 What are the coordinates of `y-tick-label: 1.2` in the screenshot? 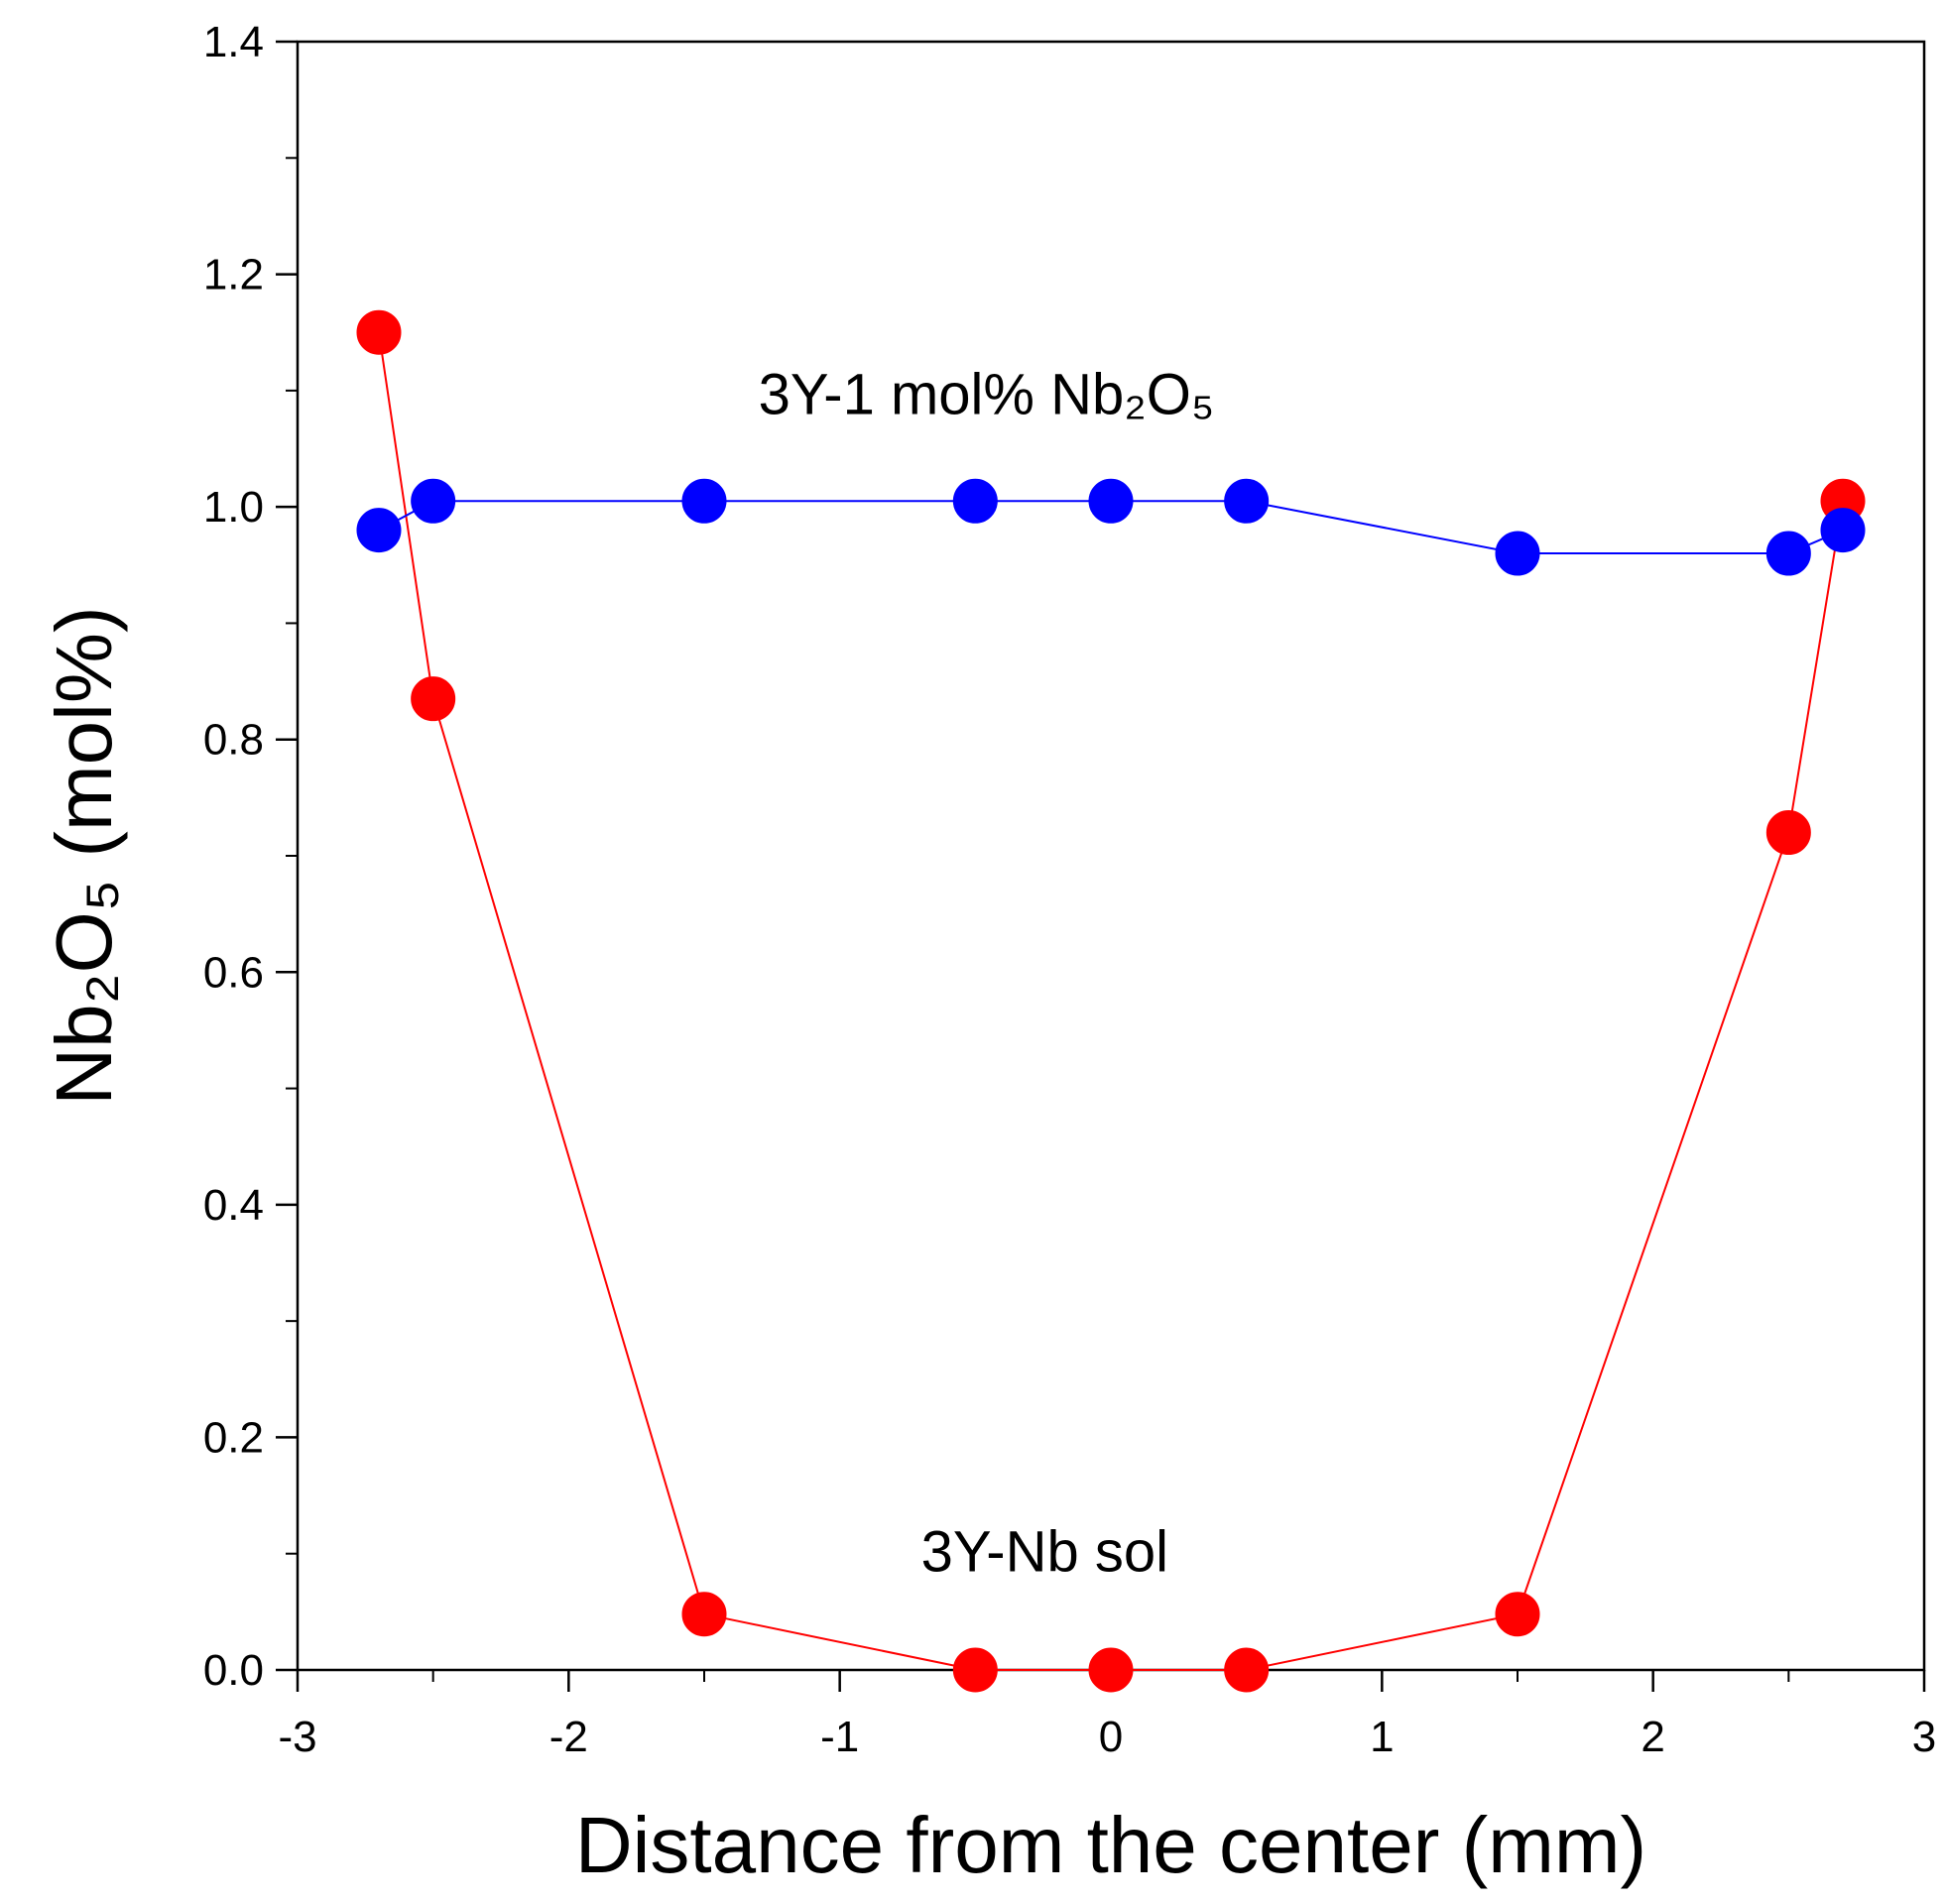 It's located at (233, 275).